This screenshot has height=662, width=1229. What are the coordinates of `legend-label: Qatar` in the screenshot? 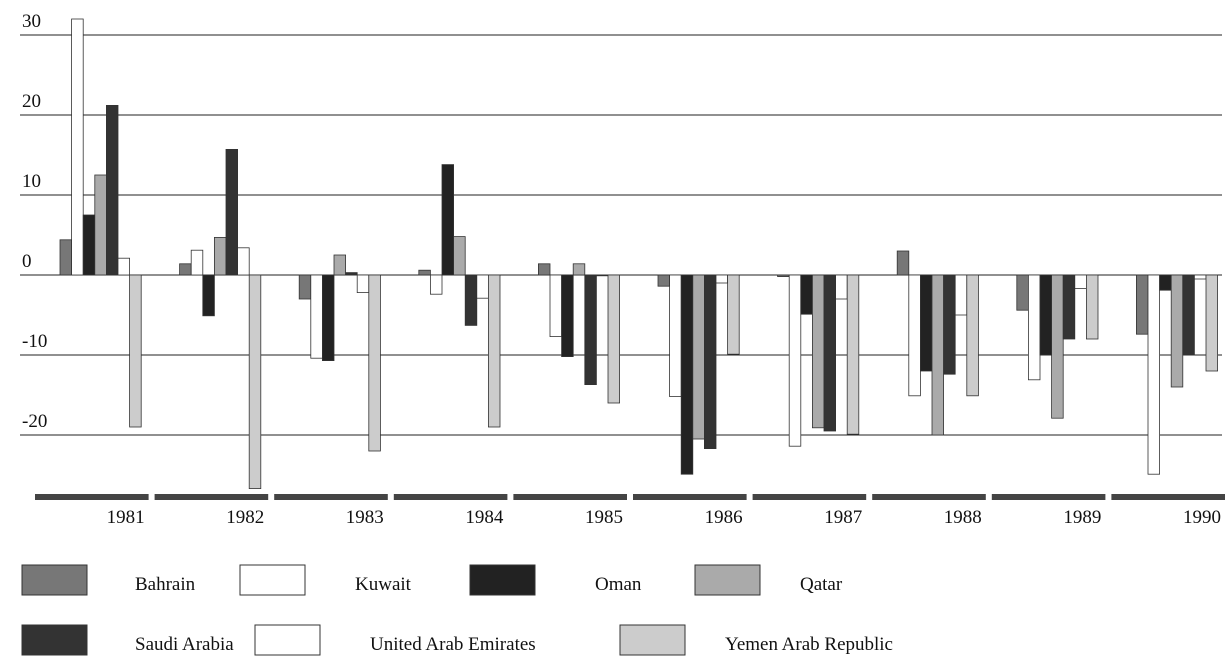 It's located at (821, 584).